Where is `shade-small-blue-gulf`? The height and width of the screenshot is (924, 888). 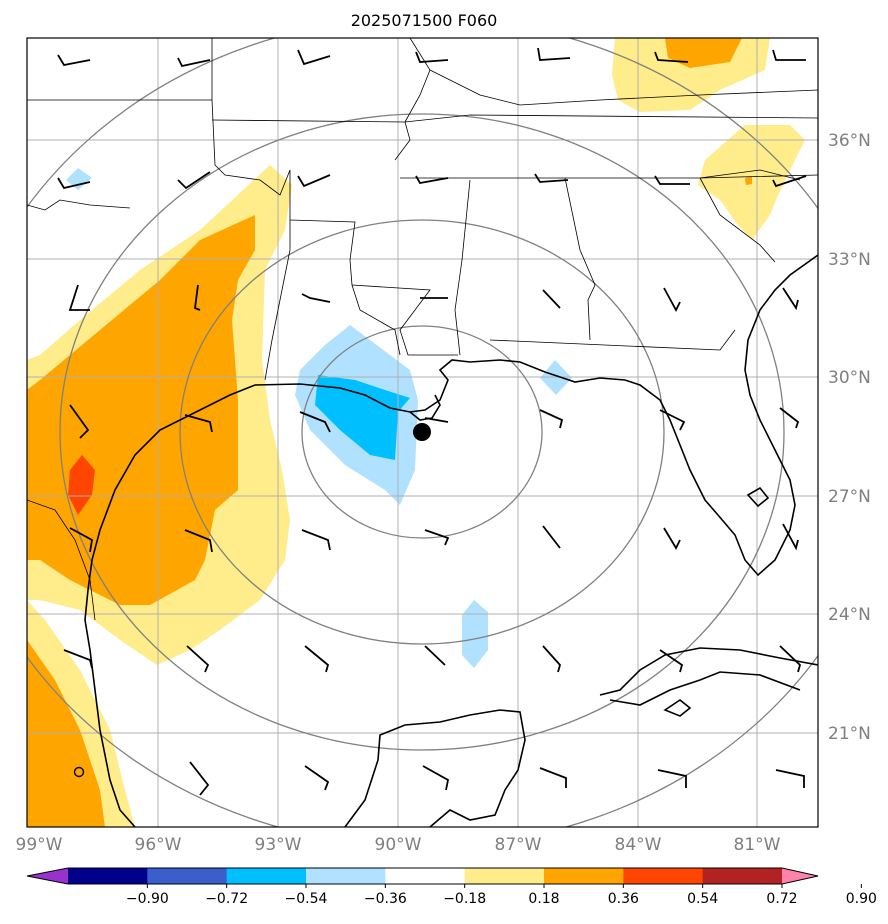
shade-small-blue-gulf is located at coordinates (475, 634).